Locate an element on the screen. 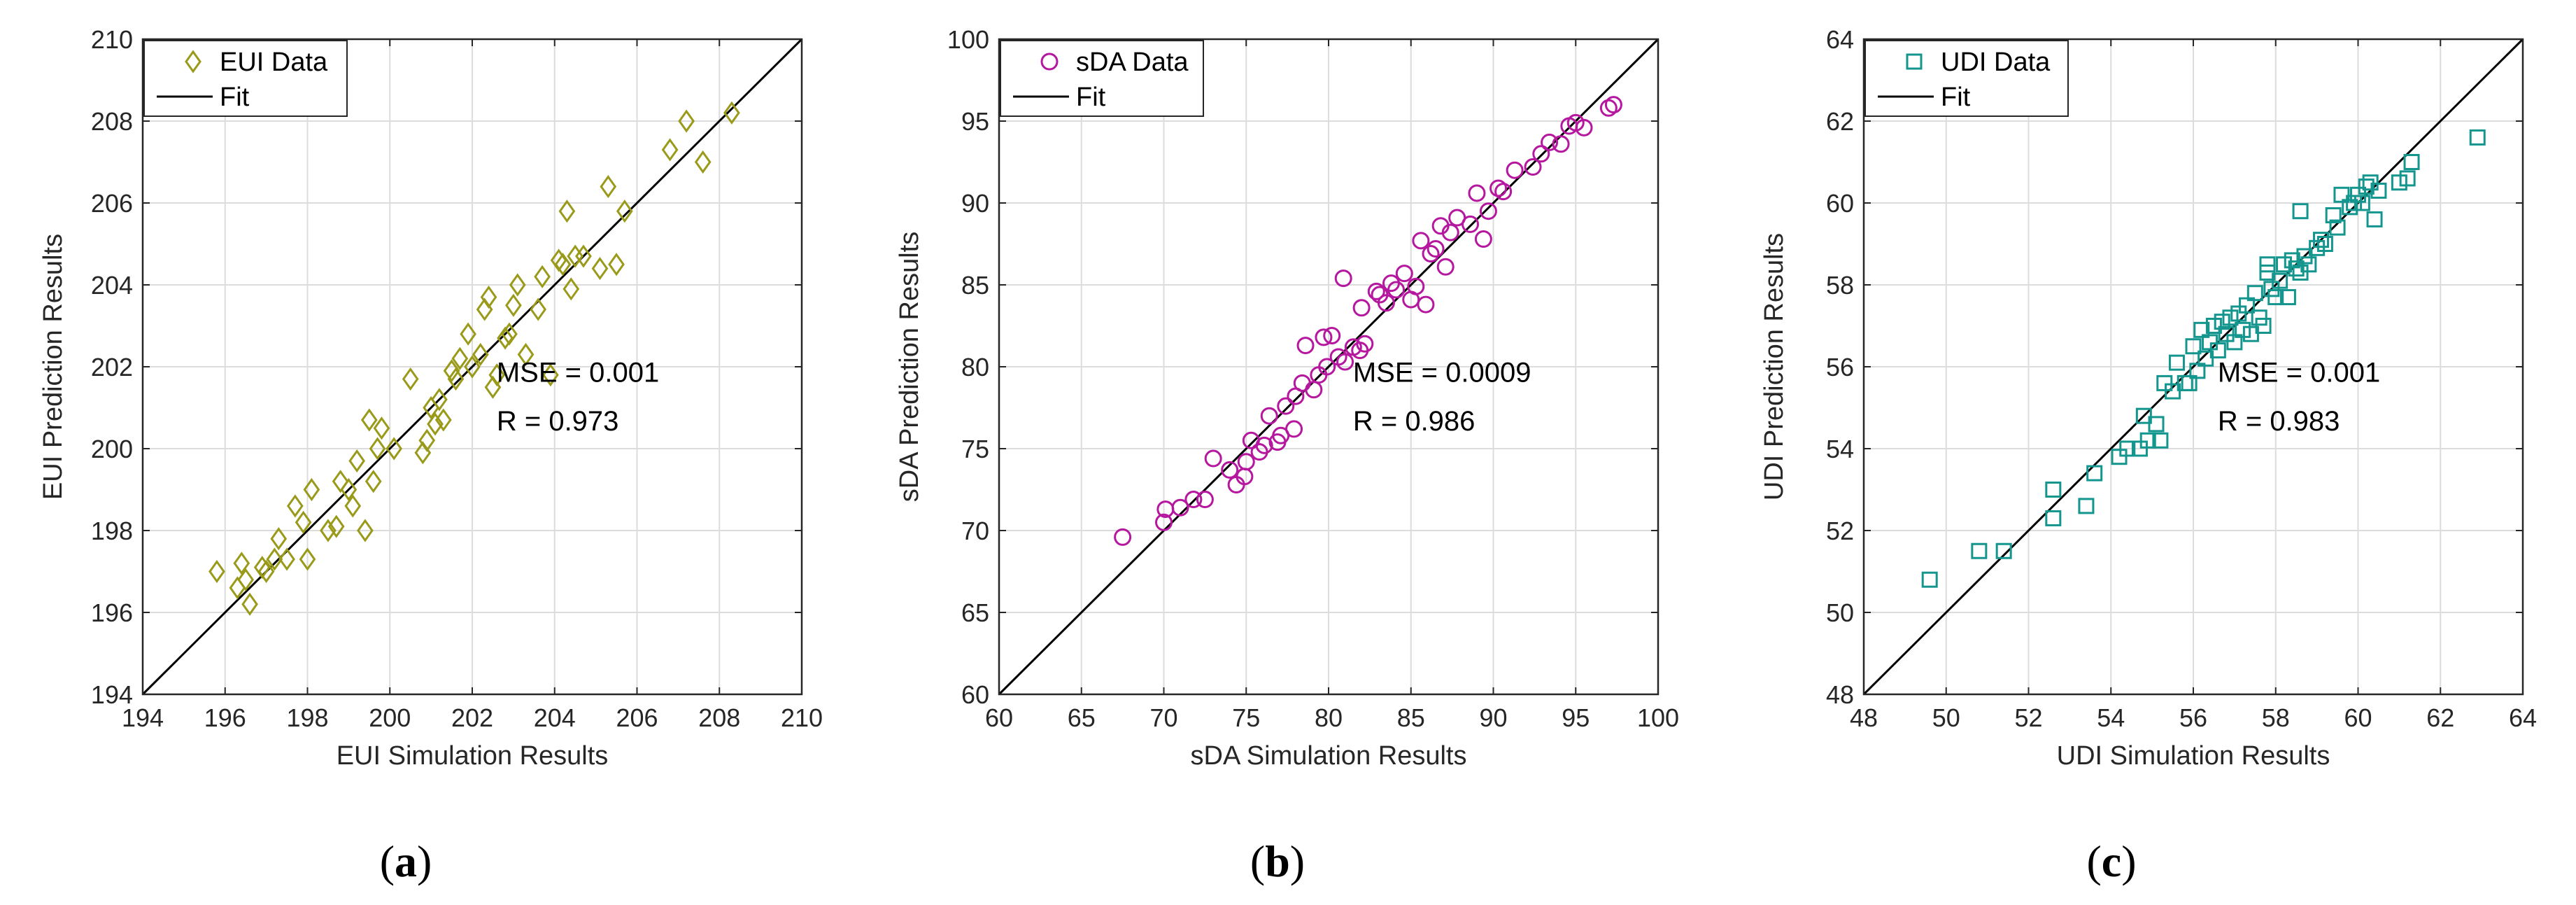  x-tick-label: 196 is located at coordinates (225, 717).